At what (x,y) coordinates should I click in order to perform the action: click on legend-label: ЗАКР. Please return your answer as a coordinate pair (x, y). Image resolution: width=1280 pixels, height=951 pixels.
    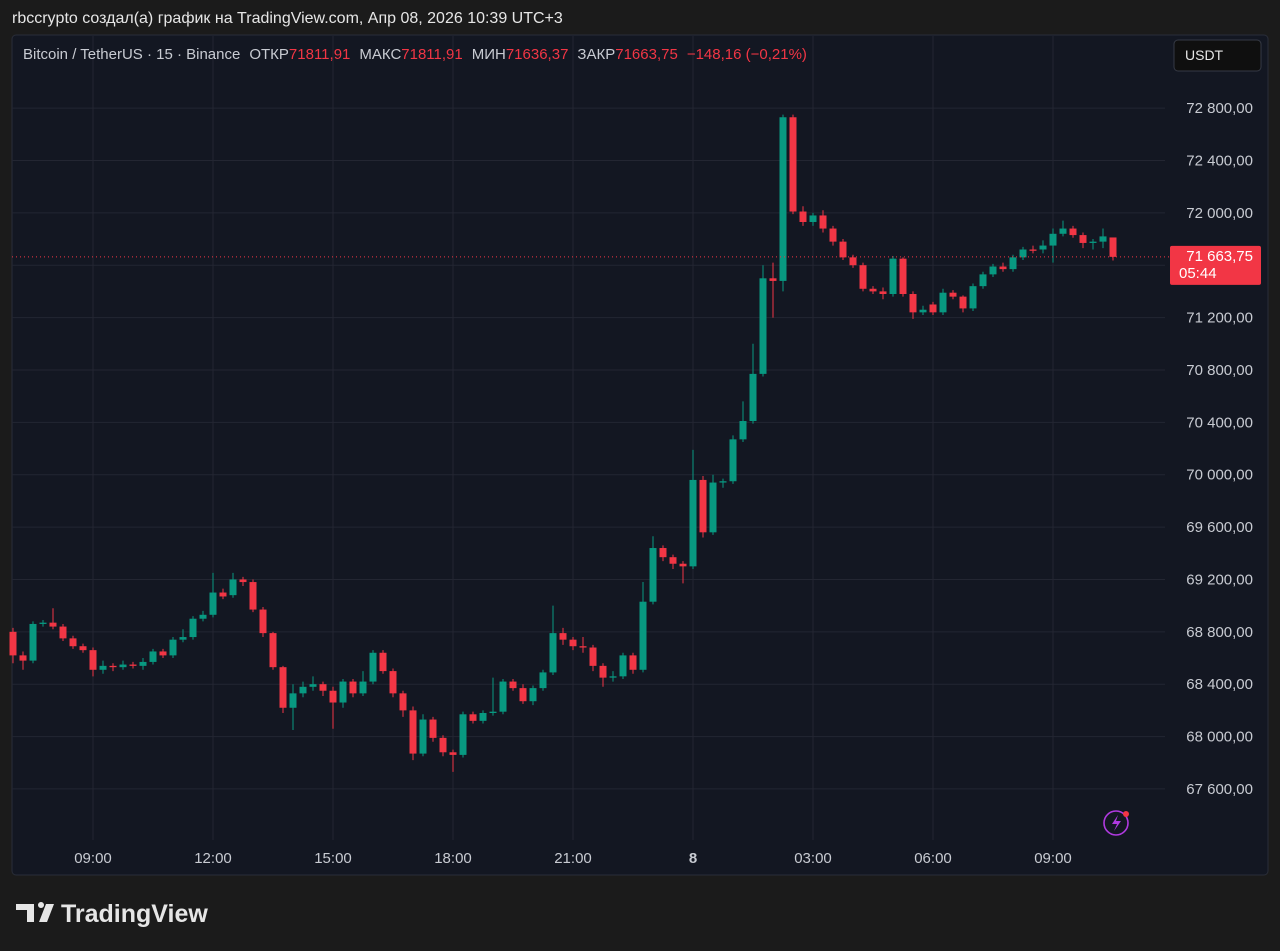
    Looking at the image, I should click on (596, 54).